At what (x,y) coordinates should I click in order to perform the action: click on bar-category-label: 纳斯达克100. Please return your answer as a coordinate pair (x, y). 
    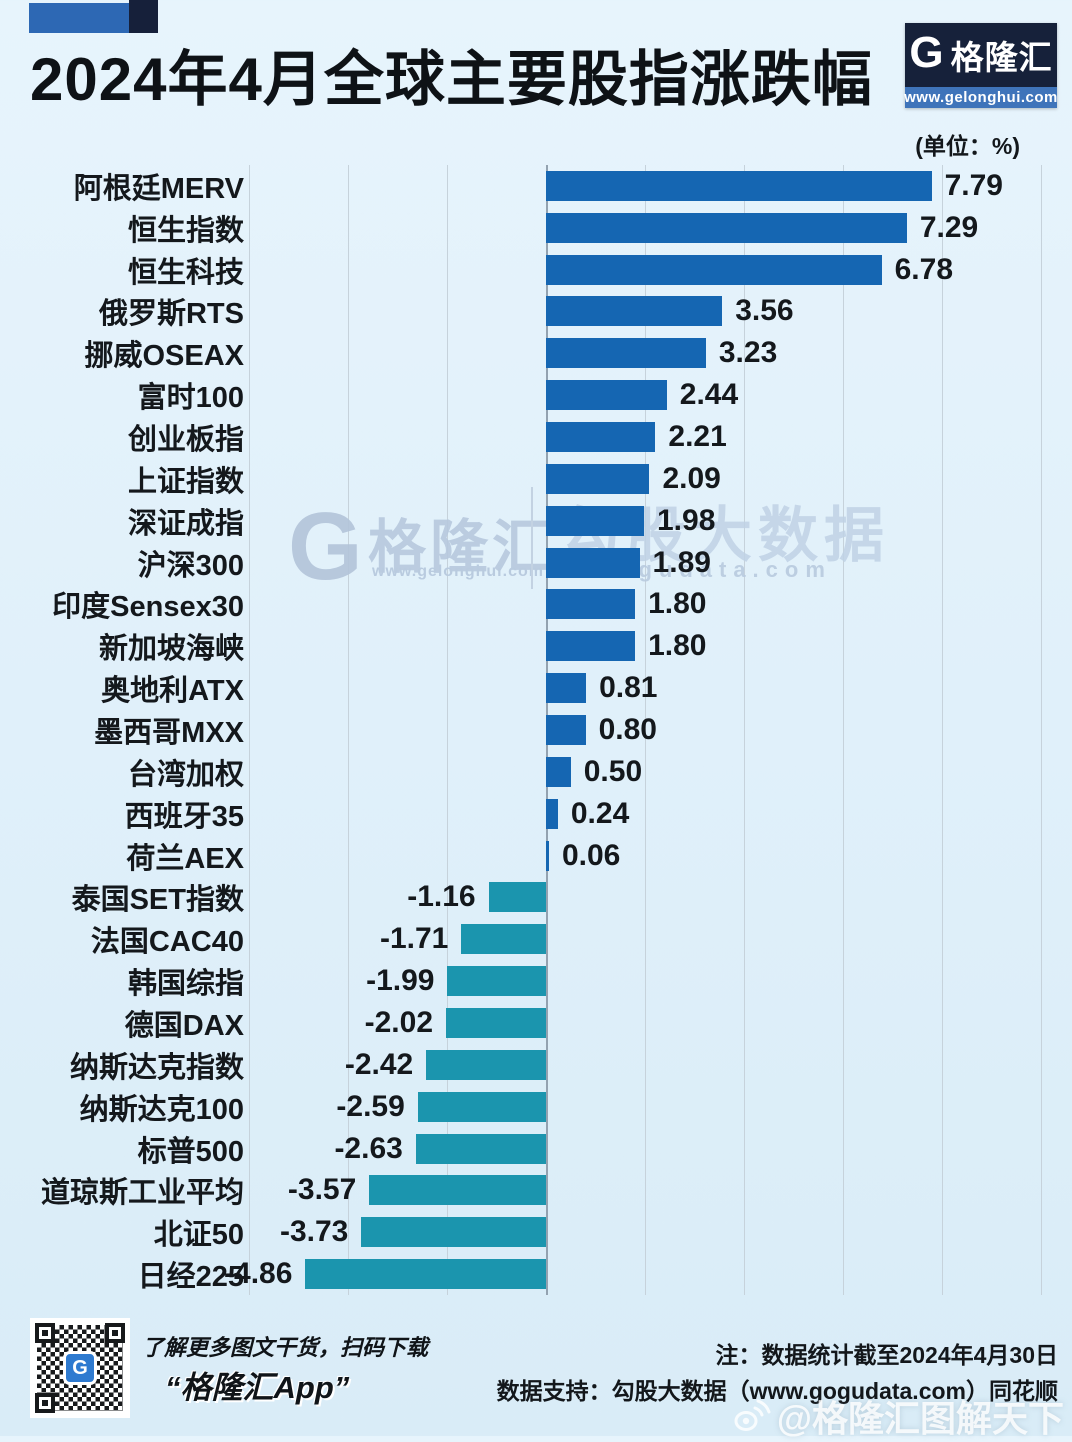
    Looking at the image, I should click on (161, 1109).